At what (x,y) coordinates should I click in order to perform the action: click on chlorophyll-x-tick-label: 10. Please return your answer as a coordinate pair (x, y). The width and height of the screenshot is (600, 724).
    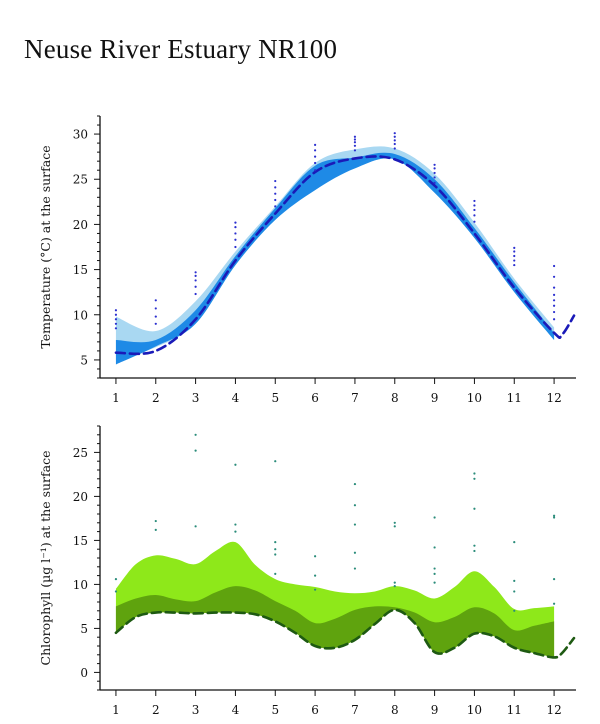
    Looking at the image, I should click on (474, 710).